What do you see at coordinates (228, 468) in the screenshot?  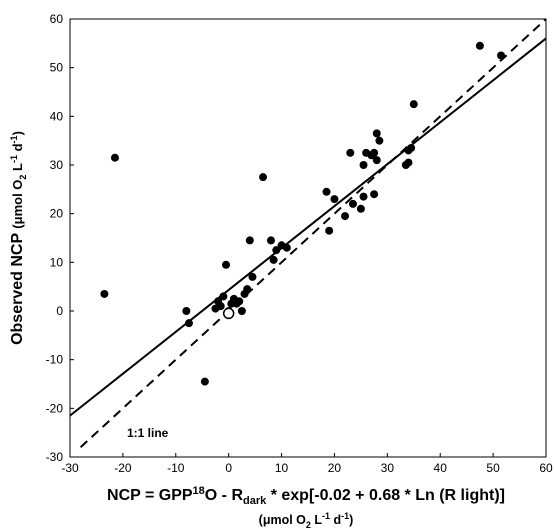 I see `x-tick-label: 0` at bounding box center [228, 468].